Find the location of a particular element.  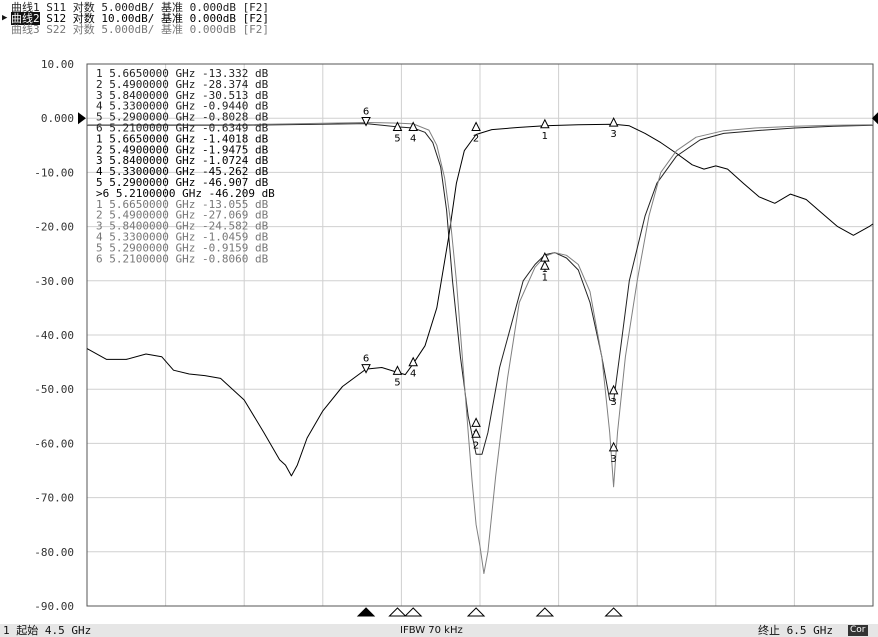

y-tick-label: 0.000 is located at coordinates (57, 118).